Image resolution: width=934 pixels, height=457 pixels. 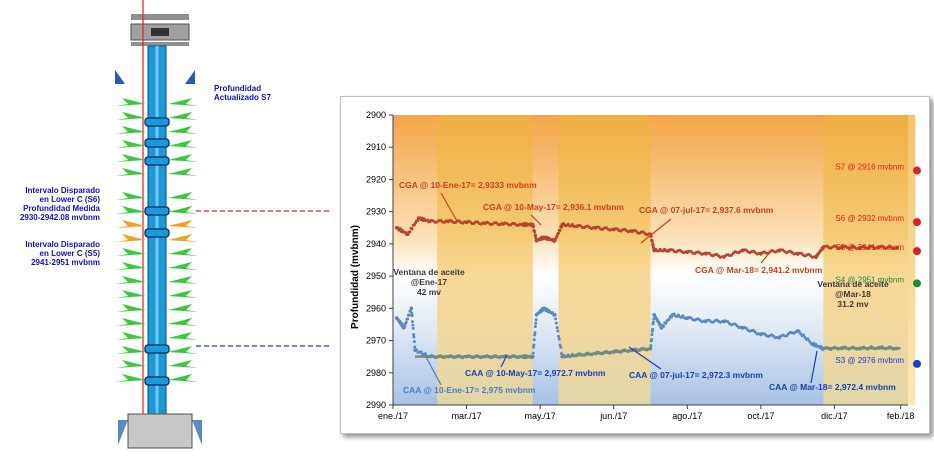 I want to click on label-top-line-1: Profundidad, so click(x=238, y=88).